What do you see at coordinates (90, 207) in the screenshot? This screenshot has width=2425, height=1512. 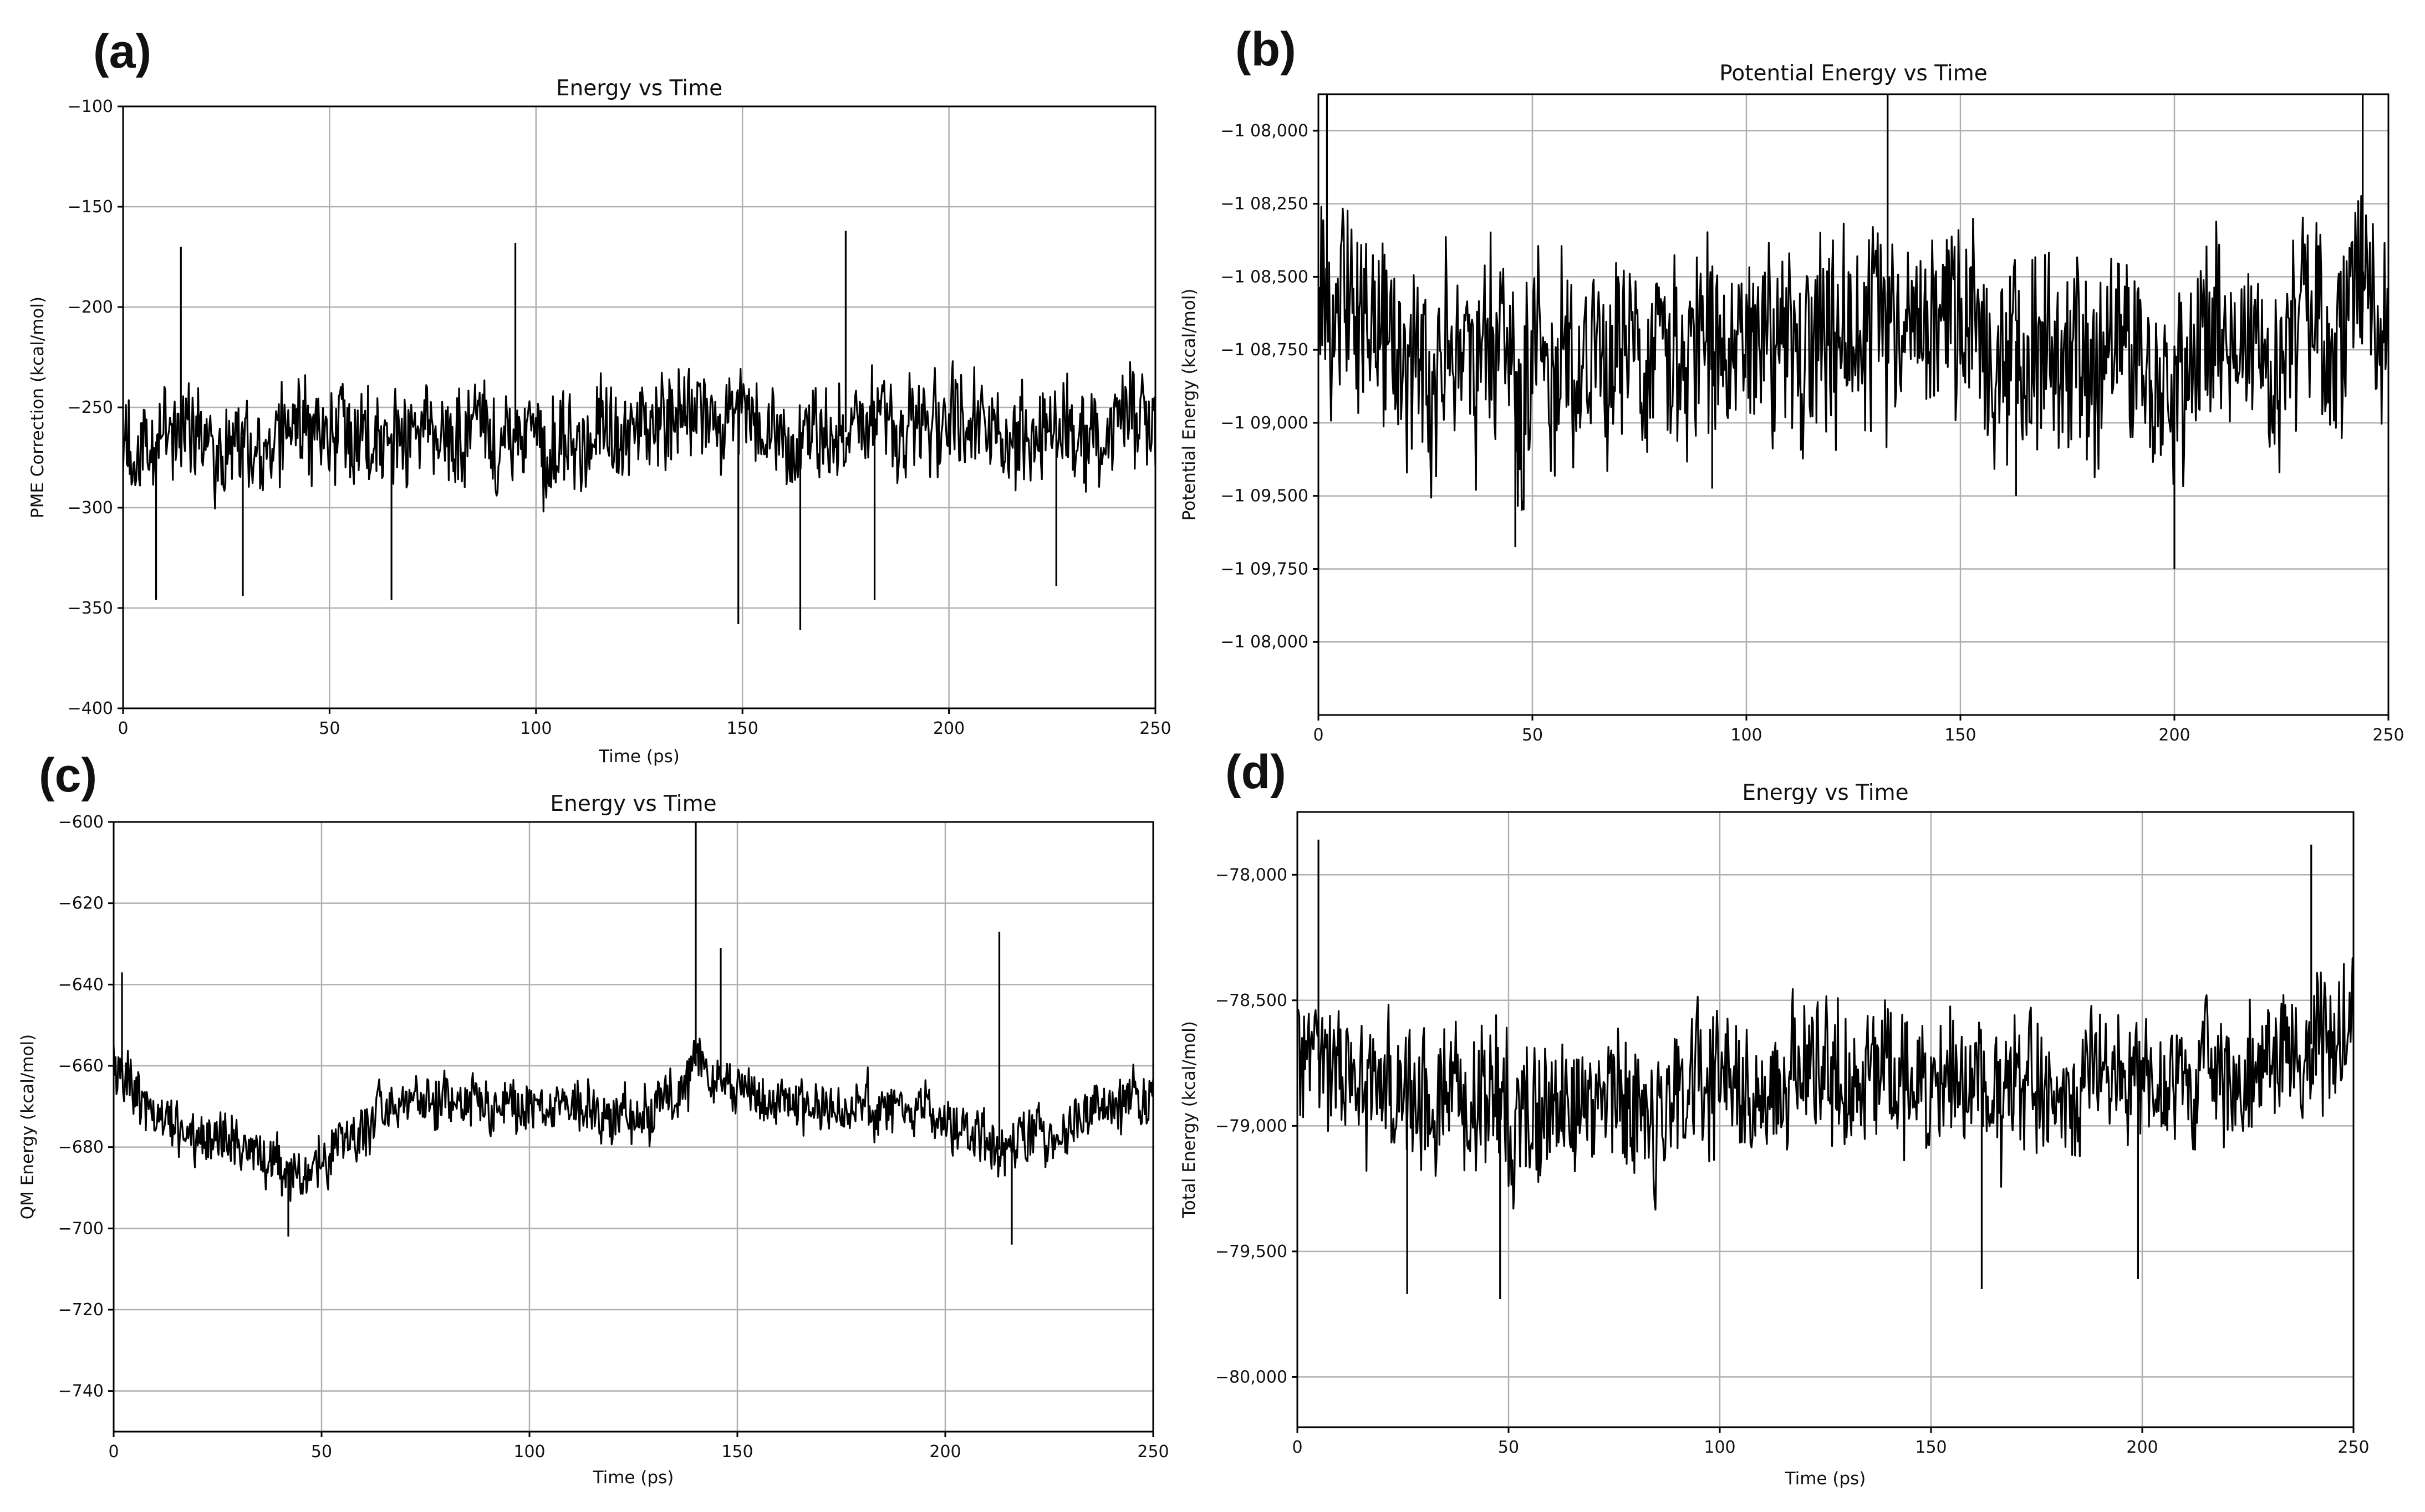 I see `y-tick-label: −150` at bounding box center [90, 207].